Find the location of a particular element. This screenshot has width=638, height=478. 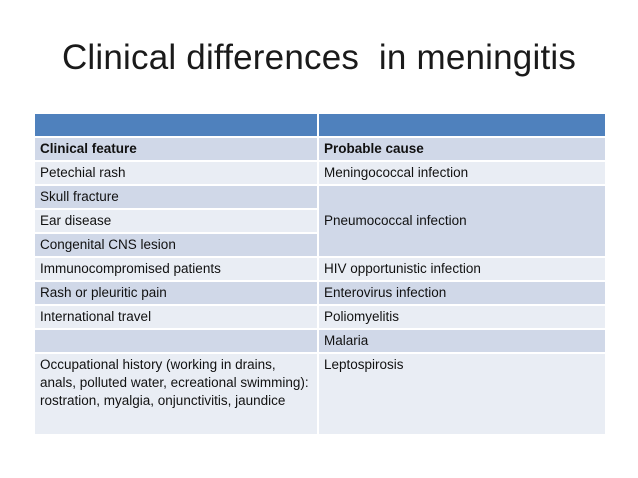

column-label-clinical-feature: Clinical feature is located at coordinates (176, 149).